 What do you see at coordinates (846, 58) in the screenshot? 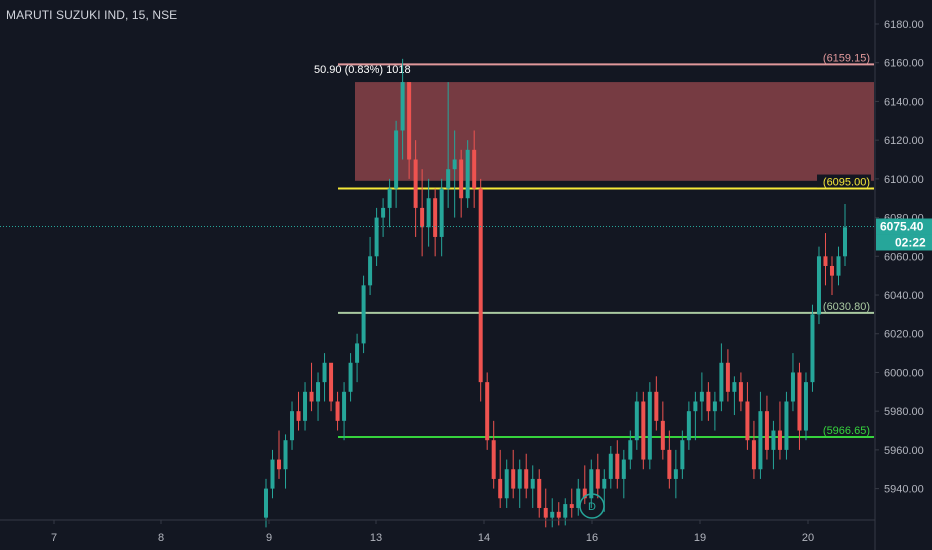
I see `level-label: (6159.15)` at bounding box center [846, 58].